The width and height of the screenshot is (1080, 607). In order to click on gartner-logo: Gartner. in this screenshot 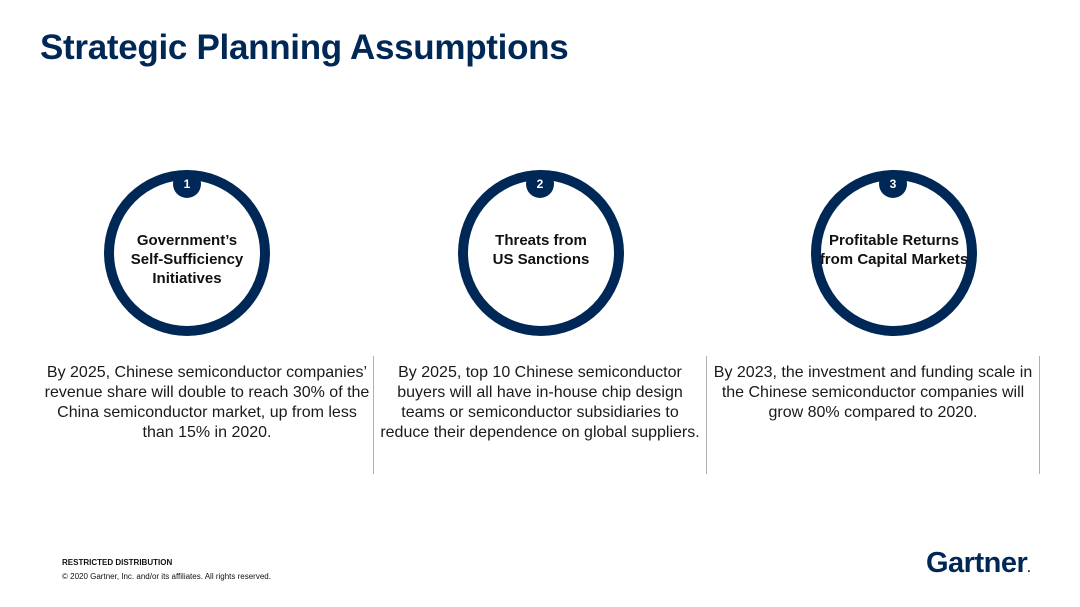, I will do `click(978, 563)`.